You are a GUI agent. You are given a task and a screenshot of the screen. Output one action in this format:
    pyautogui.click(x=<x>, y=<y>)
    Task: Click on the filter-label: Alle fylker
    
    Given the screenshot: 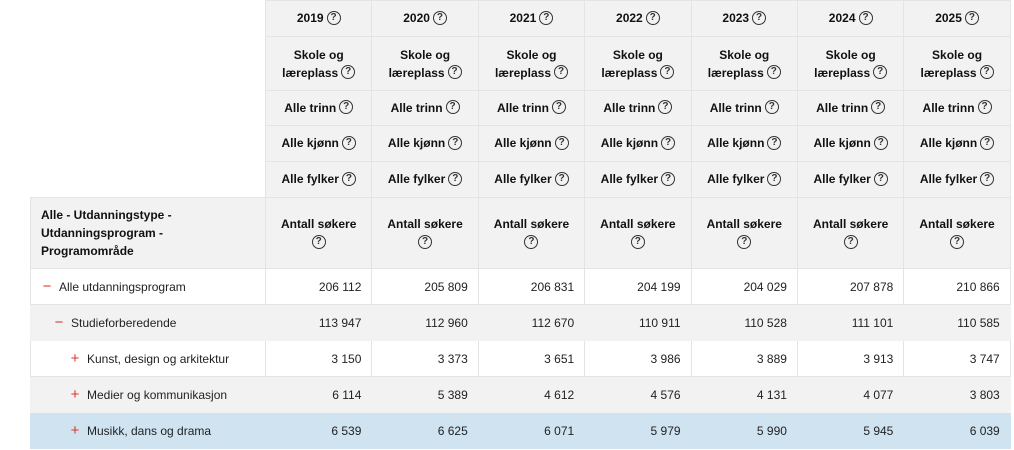 What is the action you would take?
    pyautogui.click(x=416, y=179)
    